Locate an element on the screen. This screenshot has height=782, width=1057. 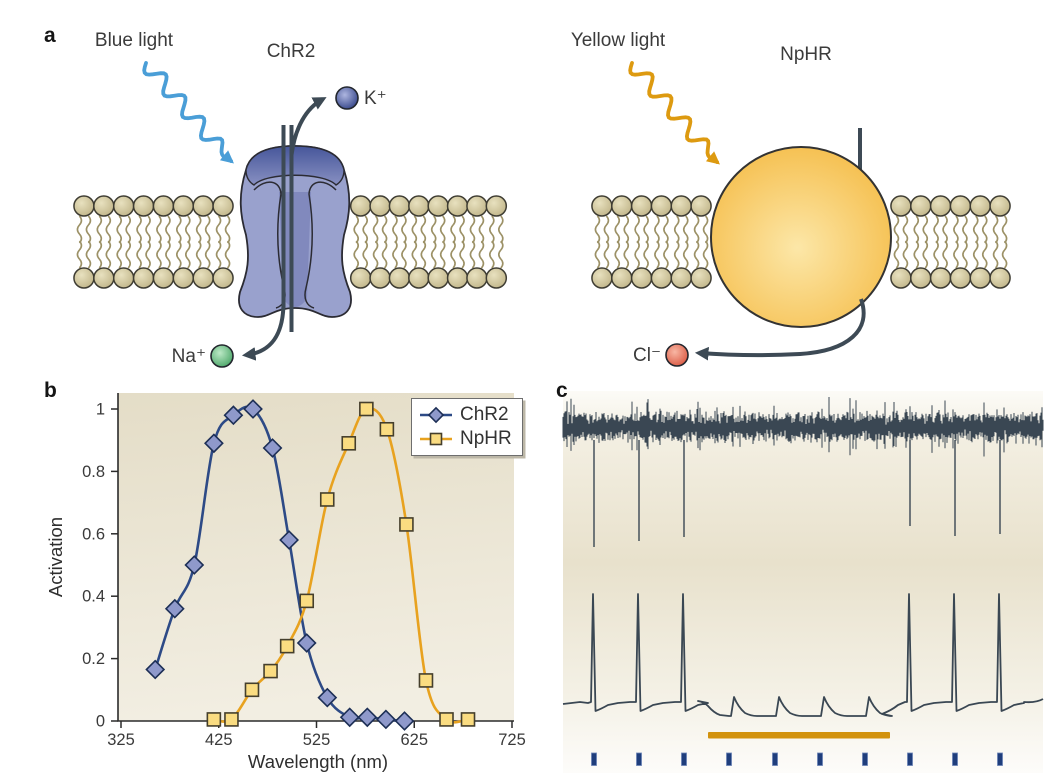
x-tick-label: 725 is located at coordinates (512, 740).